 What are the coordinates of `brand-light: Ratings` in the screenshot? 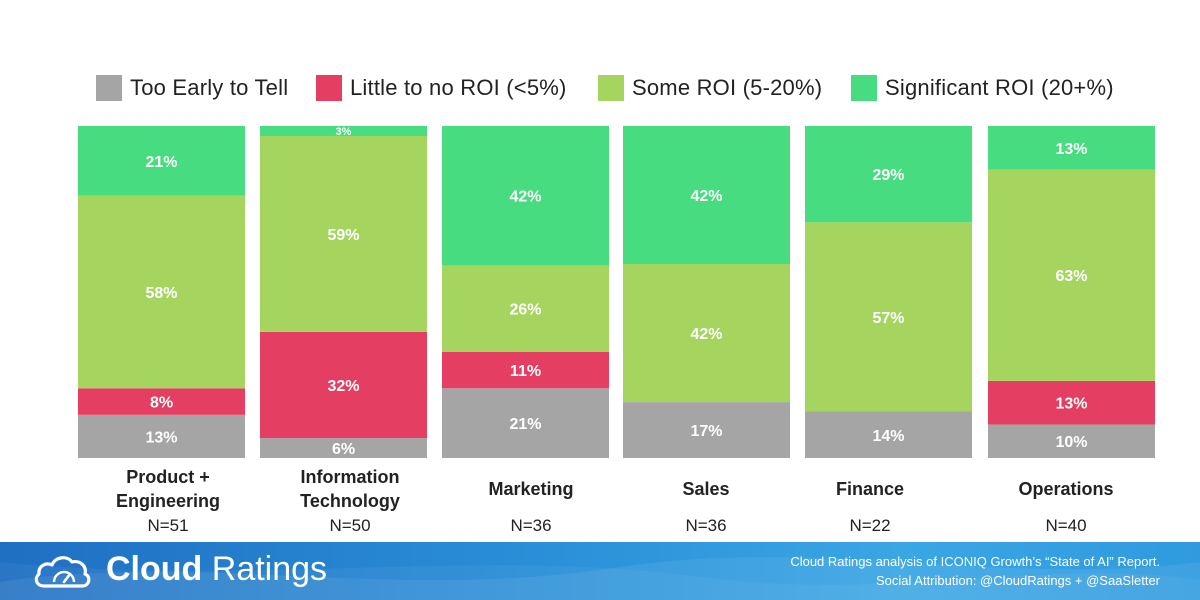 It's located at (269, 569).